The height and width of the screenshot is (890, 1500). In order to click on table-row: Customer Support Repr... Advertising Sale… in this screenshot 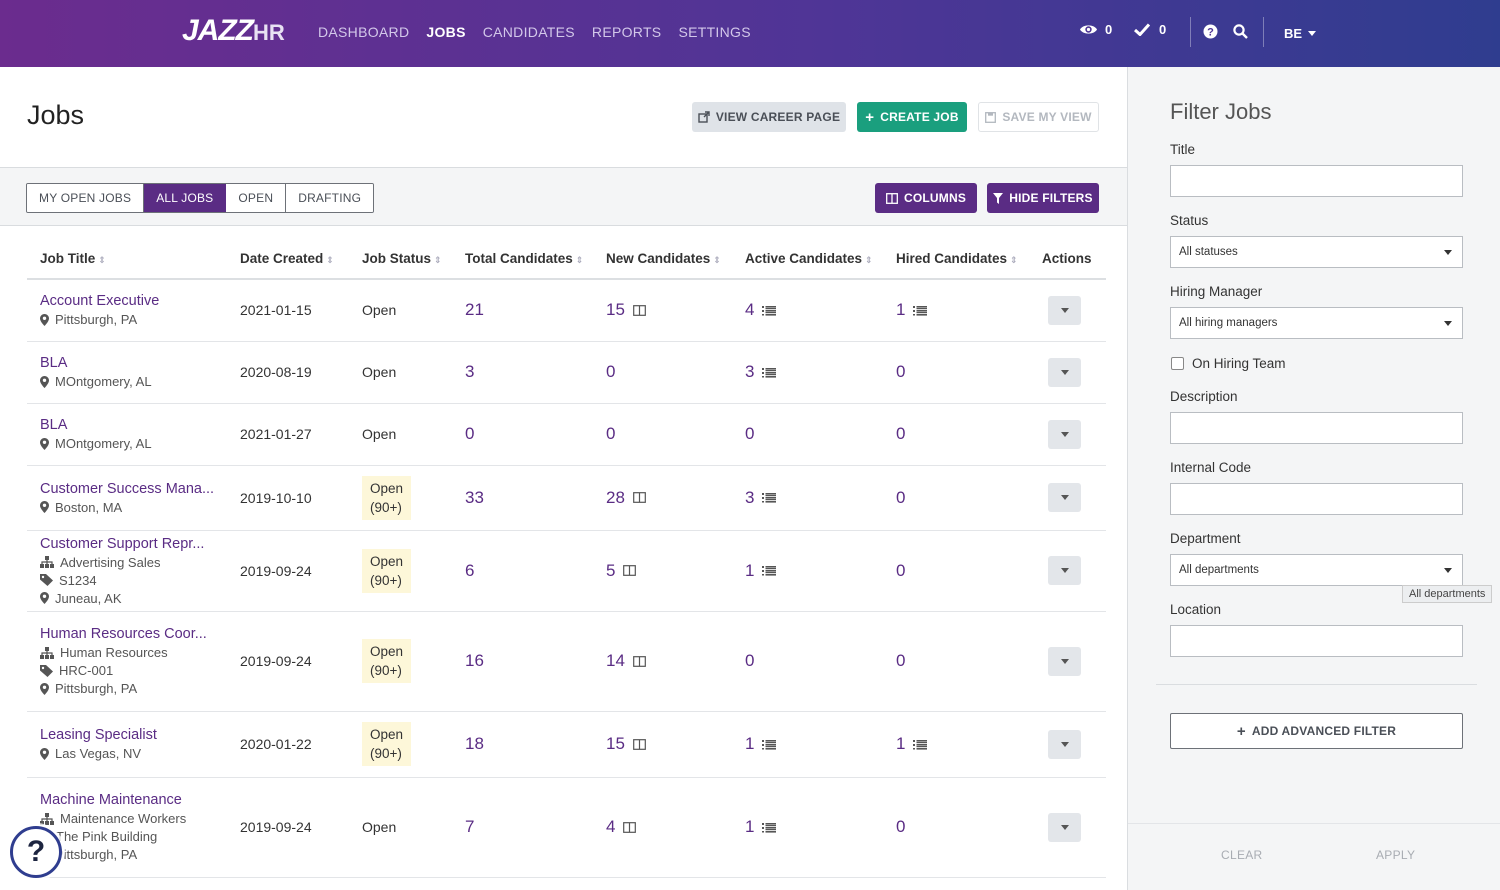, I will do `click(566, 571)`.